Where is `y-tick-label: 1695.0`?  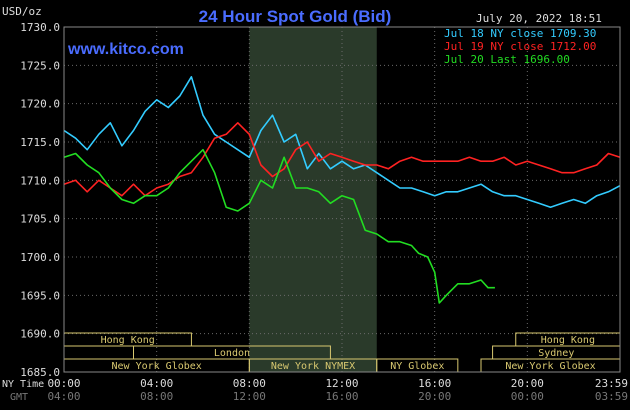
y-tick-label: 1695.0 is located at coordinates (40, 295).